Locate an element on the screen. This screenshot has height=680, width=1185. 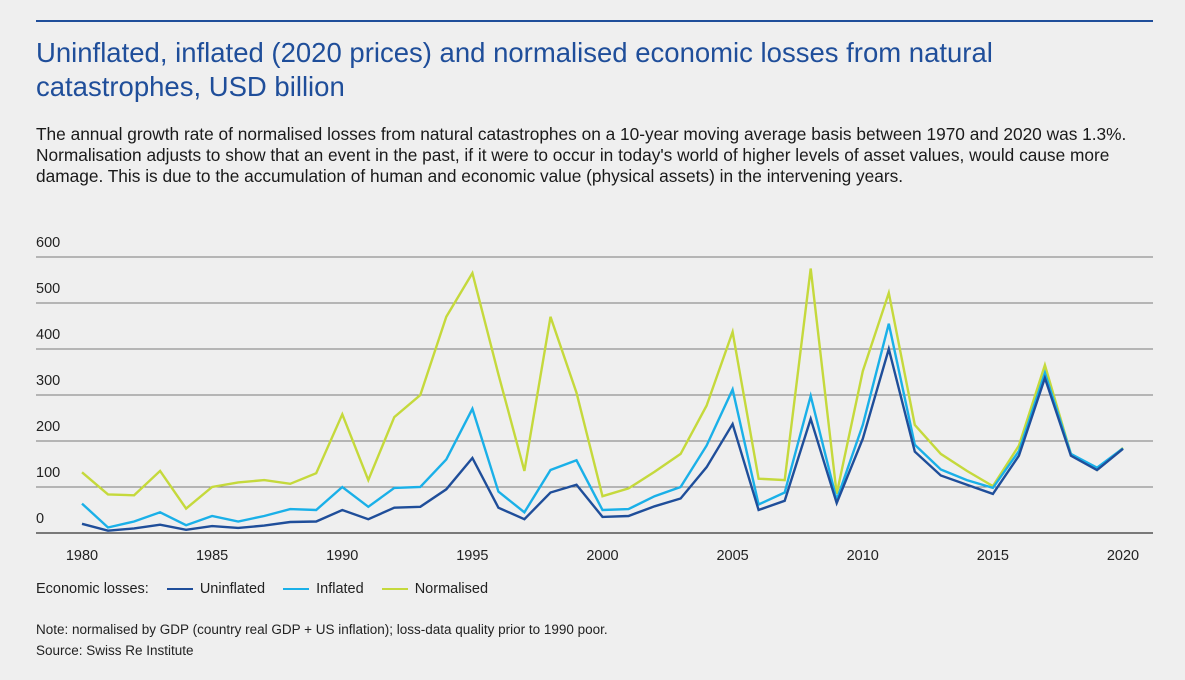
x-tick-label: 1985 is located at coordinates (212, 556).